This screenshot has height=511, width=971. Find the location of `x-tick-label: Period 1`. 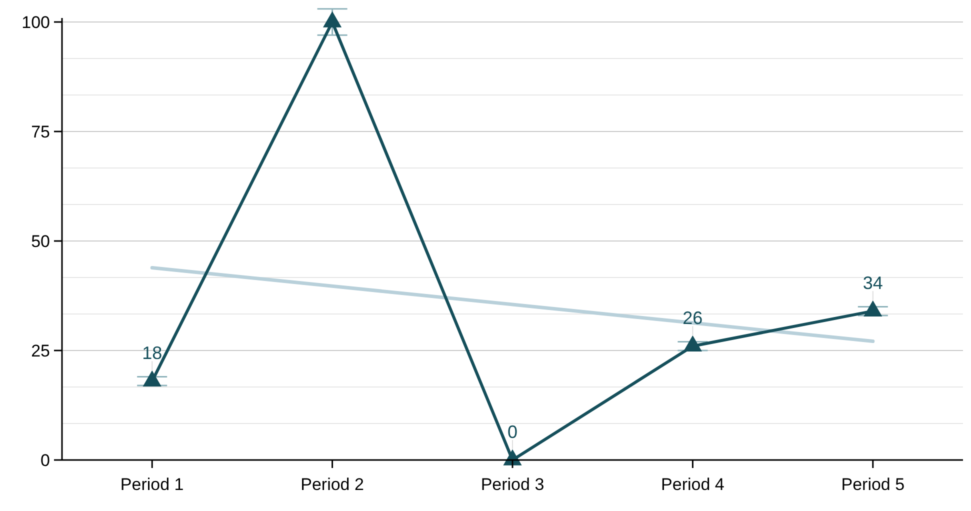

x-tick-label: Period 1 is located at coordinates (152, 484).